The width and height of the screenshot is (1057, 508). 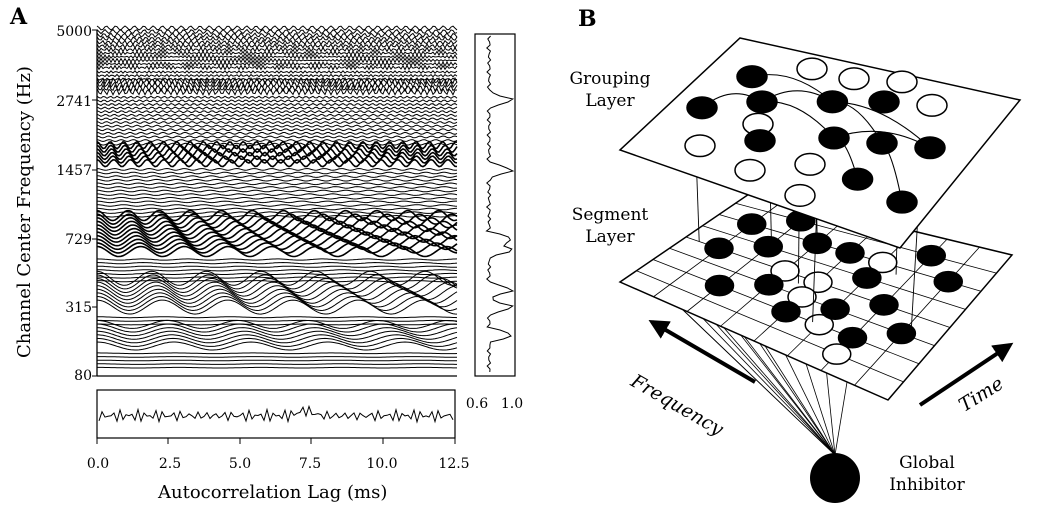 I want to click on summary-correlogram-frame, so click(x=276, y=414).